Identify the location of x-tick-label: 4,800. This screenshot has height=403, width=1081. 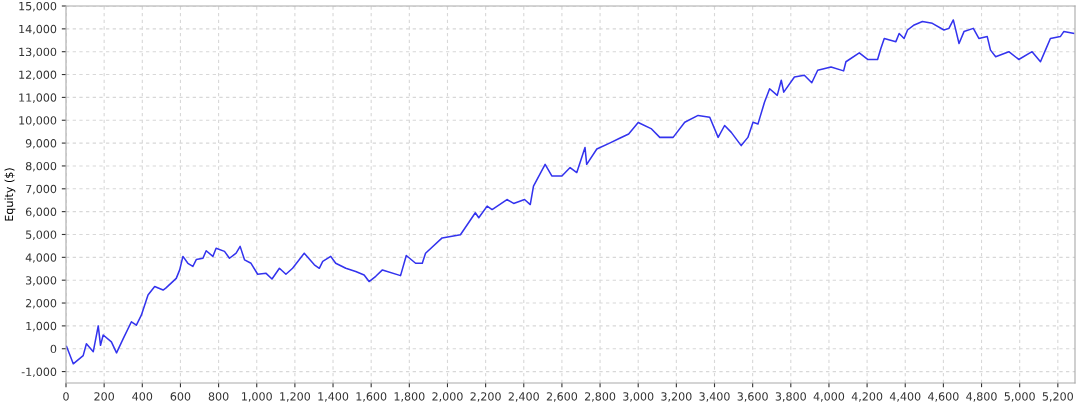
(981, 397).